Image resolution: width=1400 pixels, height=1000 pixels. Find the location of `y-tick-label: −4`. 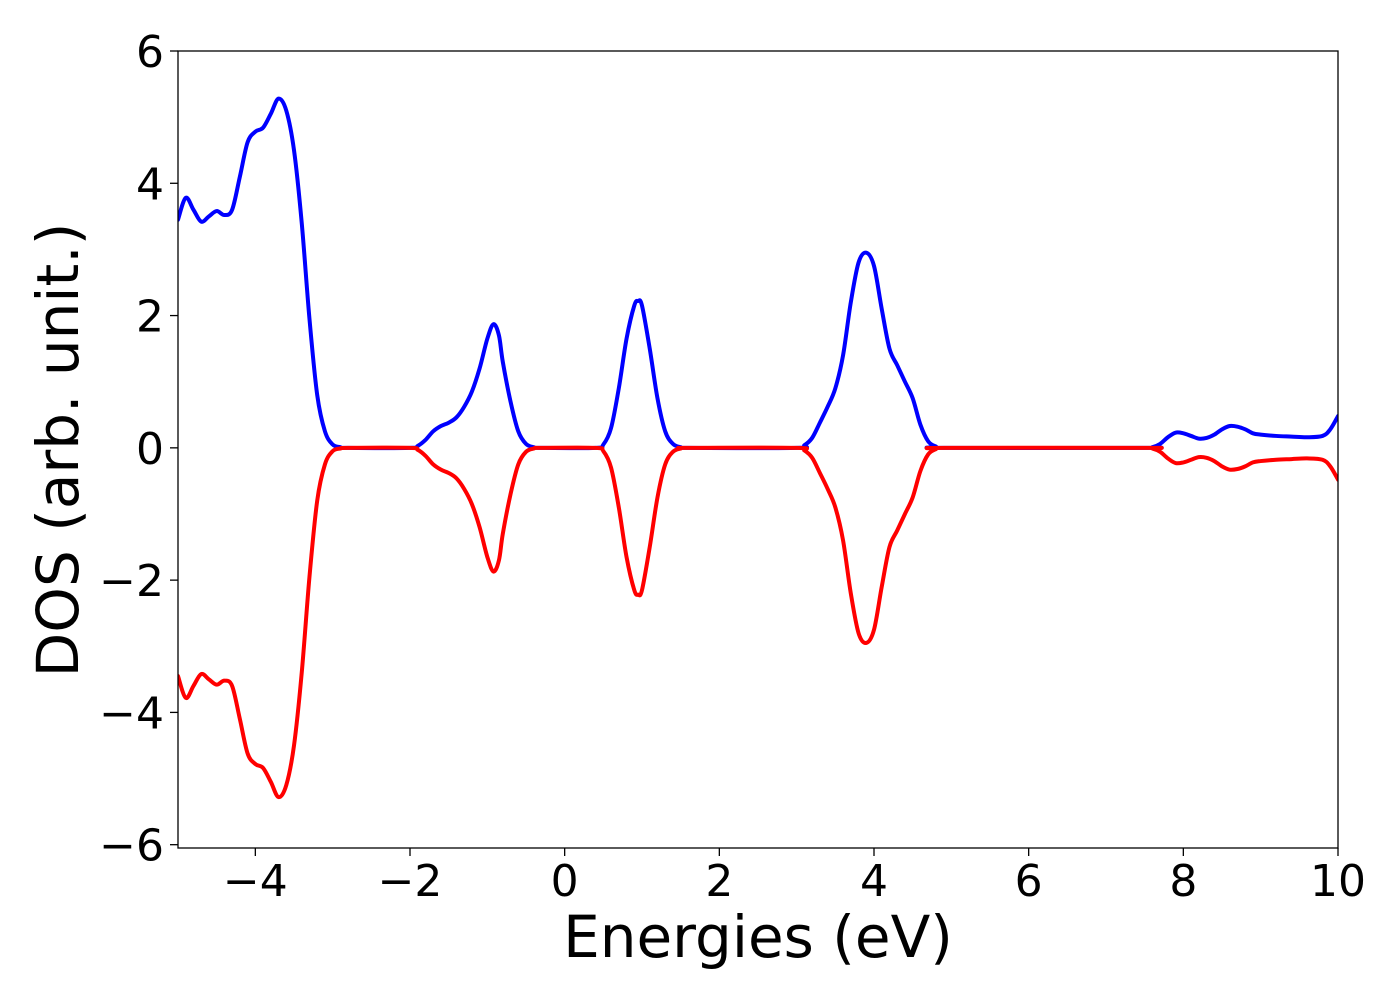

y-tick-label: −4 is located at coordinates (131, 713).